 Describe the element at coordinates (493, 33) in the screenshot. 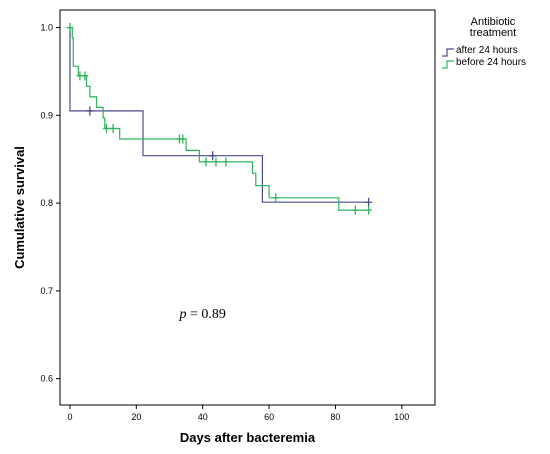

I see `legend-title: treatment` at that location.